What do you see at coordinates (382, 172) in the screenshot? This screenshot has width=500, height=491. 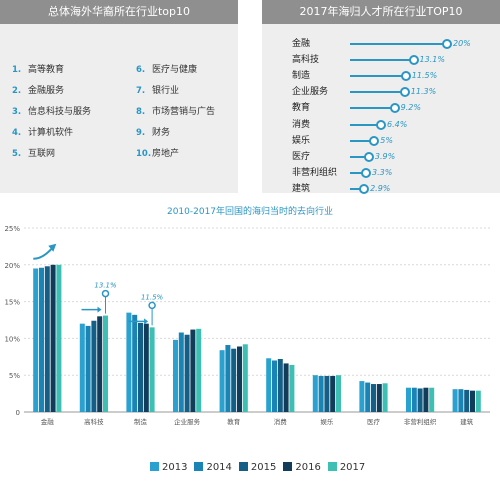 I see `returnee-industry-value: 3.3%` at bounding box center [382, 172].